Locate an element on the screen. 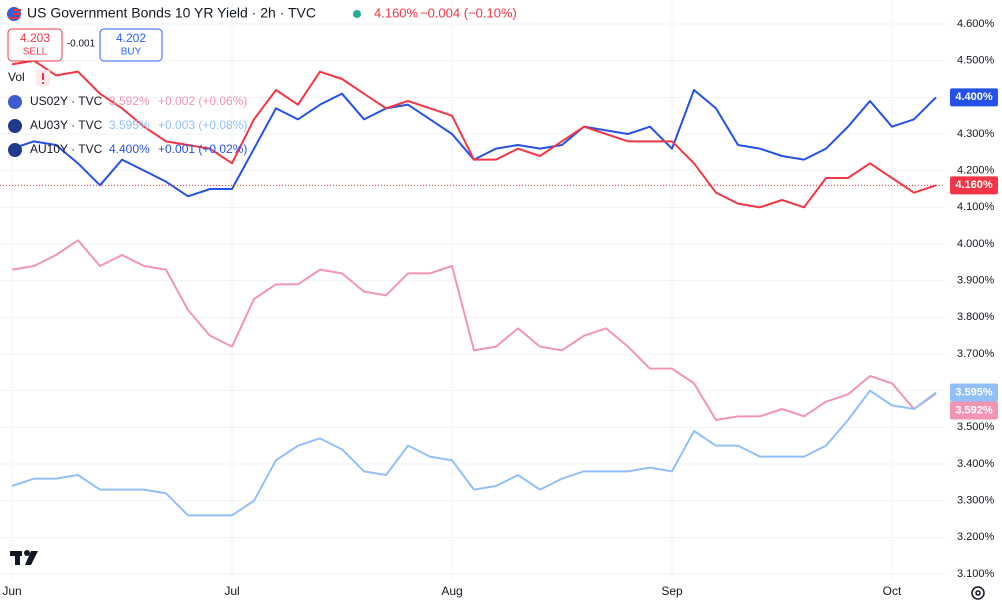 The height and width of the screenshot is (607, 1002). y-tick-label: 4.500% is located at coordinates (976, 61).